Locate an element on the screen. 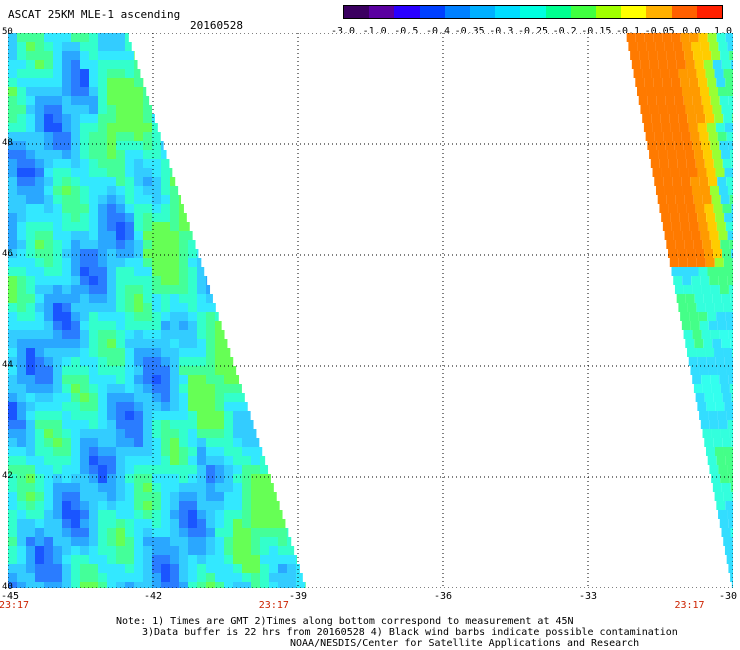  colorbar-segment is located at coordinates (407, 12).